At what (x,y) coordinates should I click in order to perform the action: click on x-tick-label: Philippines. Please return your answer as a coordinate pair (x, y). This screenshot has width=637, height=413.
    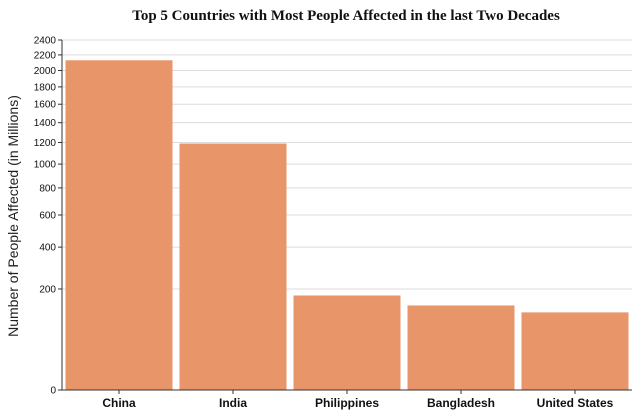
    Looking at the image, I should click on (347, 403).